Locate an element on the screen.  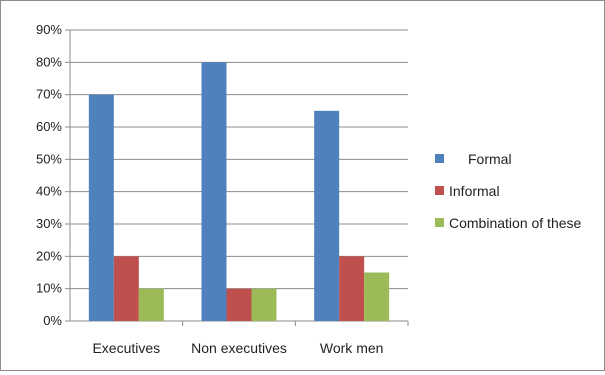
x-tick-labels: Executives Non executives Work men is located at coordinates (237, 348).